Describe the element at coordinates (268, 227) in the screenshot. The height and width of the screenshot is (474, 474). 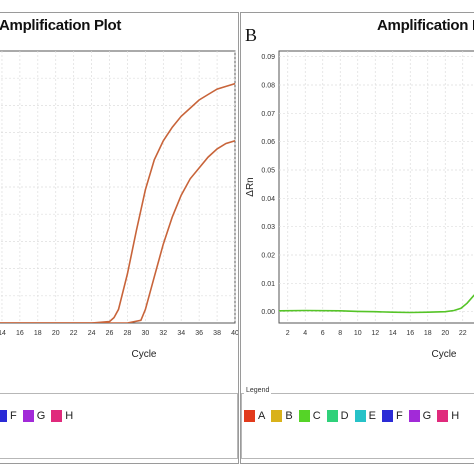
I see `y-tick-label: 0.03` at that location.